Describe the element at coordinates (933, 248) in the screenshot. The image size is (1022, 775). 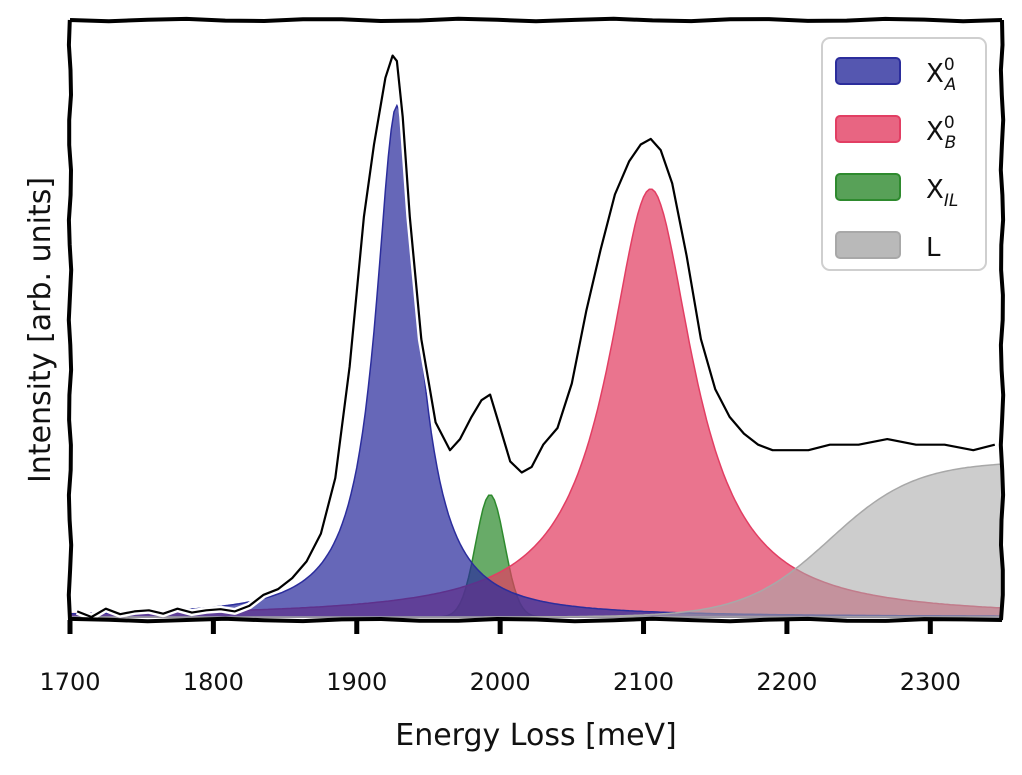
I see `legend-label: L` at that location.